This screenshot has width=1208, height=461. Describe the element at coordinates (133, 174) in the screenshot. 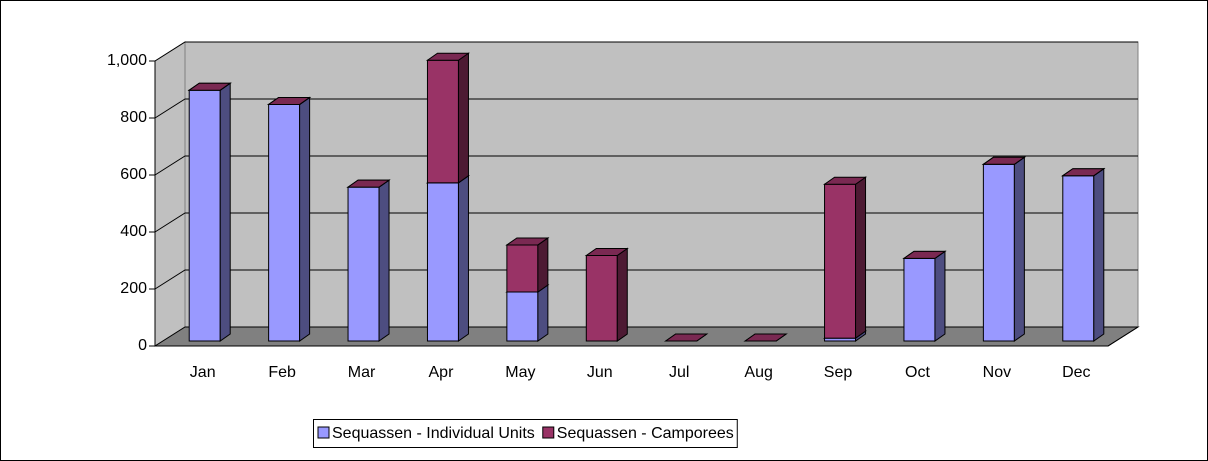

I see `y-tick-label: 600` at that location.